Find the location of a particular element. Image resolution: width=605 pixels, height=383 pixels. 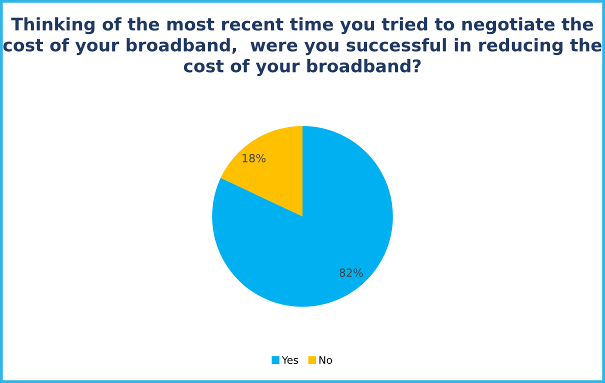

data-label: 82% is located at coordinates (351, 272).